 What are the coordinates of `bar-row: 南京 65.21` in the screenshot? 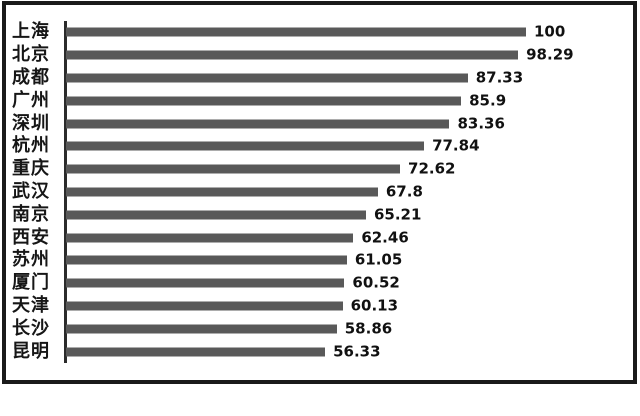 It's located at (319, 214).